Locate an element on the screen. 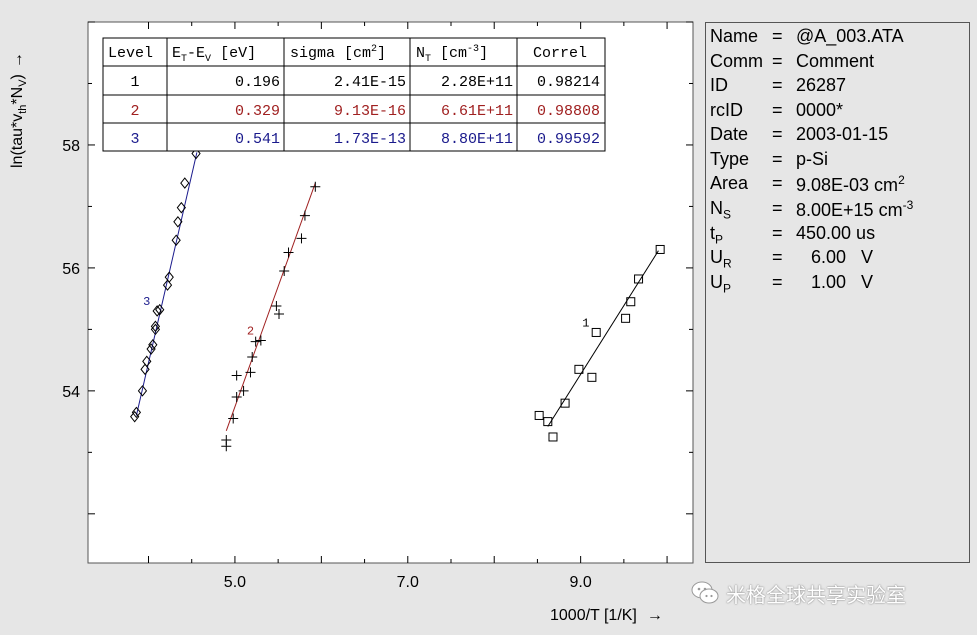 Image resolution: width=977 pixels, height=635 pixels. table-row: 2 0.329 9.13E-16 6.61E+11 0.98808 is located at coordinates (365, 111).